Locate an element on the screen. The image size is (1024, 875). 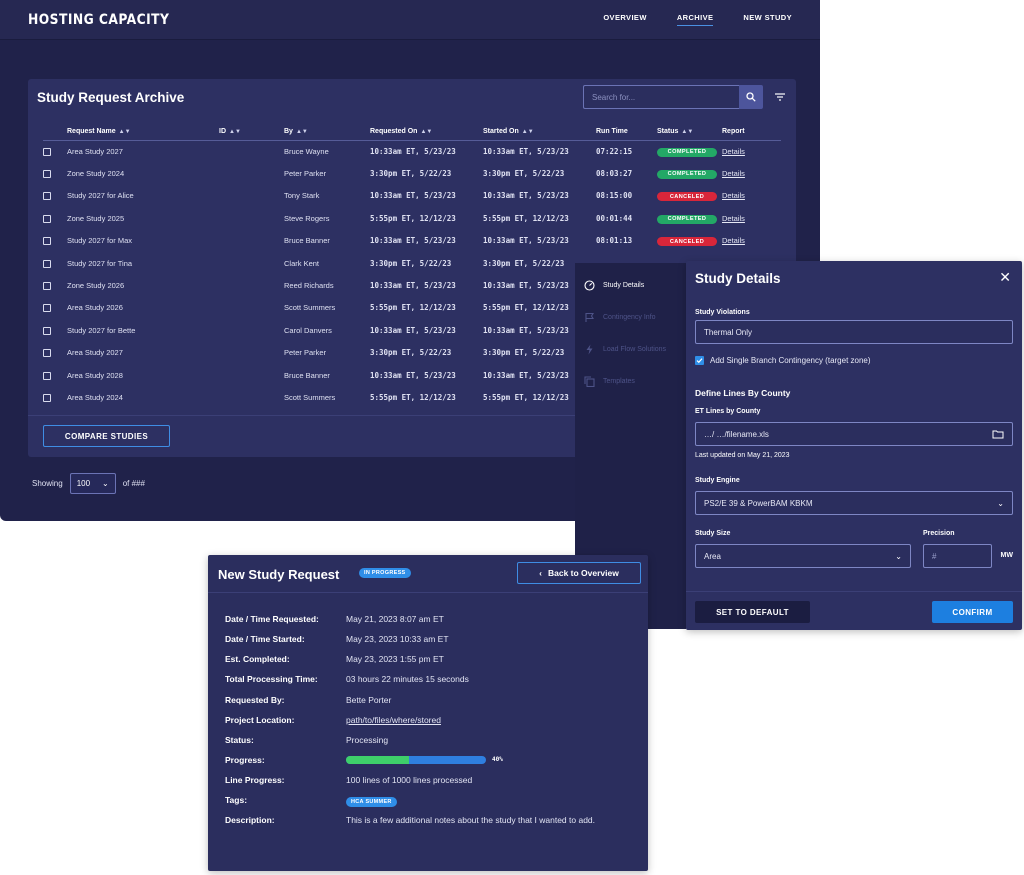
engine-select: PS2/E 39 & PowerBAM KBKM ⌄ is located at coordinates (854, 503).